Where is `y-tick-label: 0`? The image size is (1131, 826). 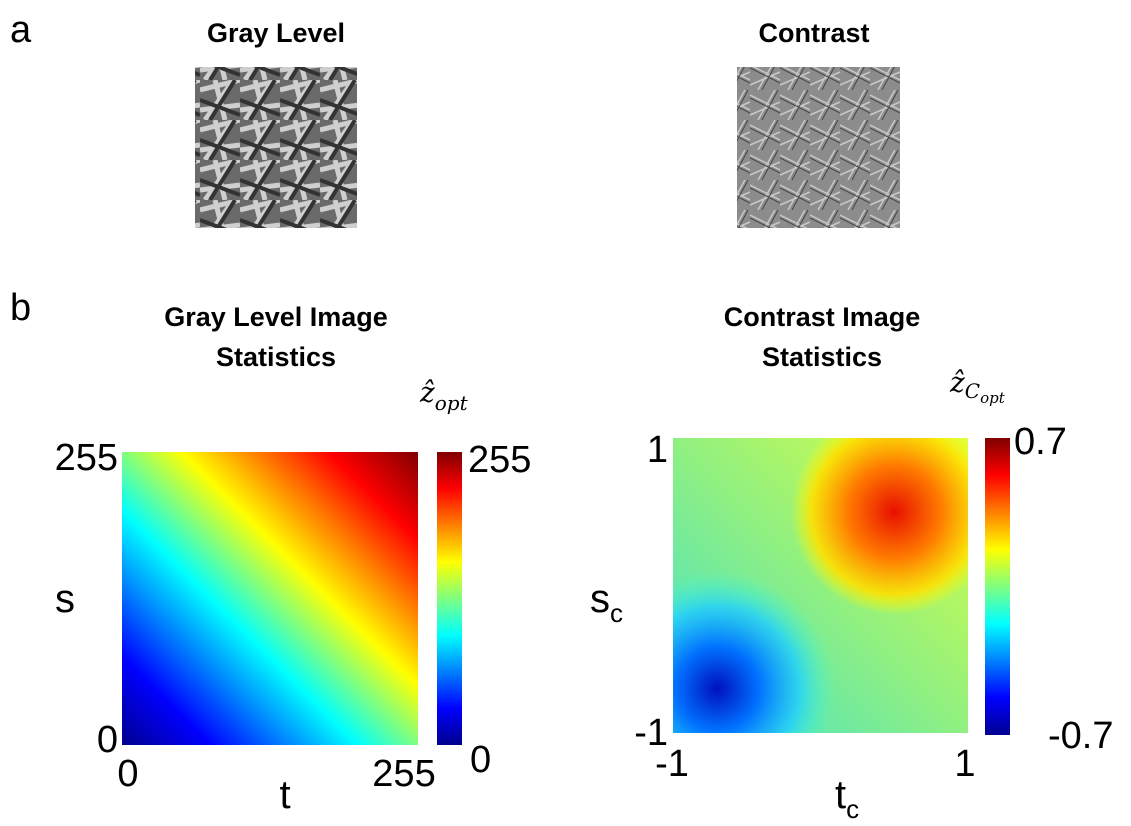
y-tick-label: 0 is located at coordinates (107, 740).